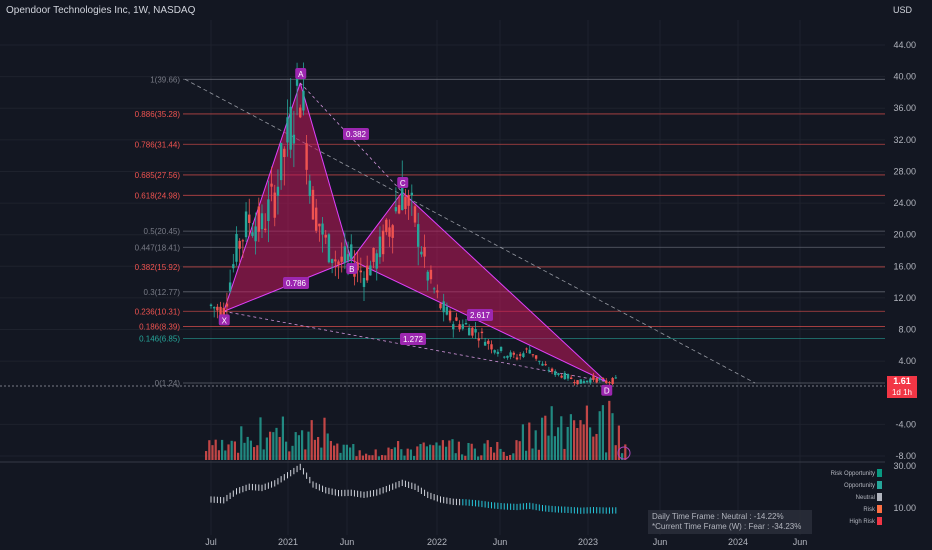 The width and height of the screenshot is (932, 550). What do you see at coordinates (165, 79) in the screenshot?
I see `fib-level-label: 1(39.66)` at bounding box center [165, 79].